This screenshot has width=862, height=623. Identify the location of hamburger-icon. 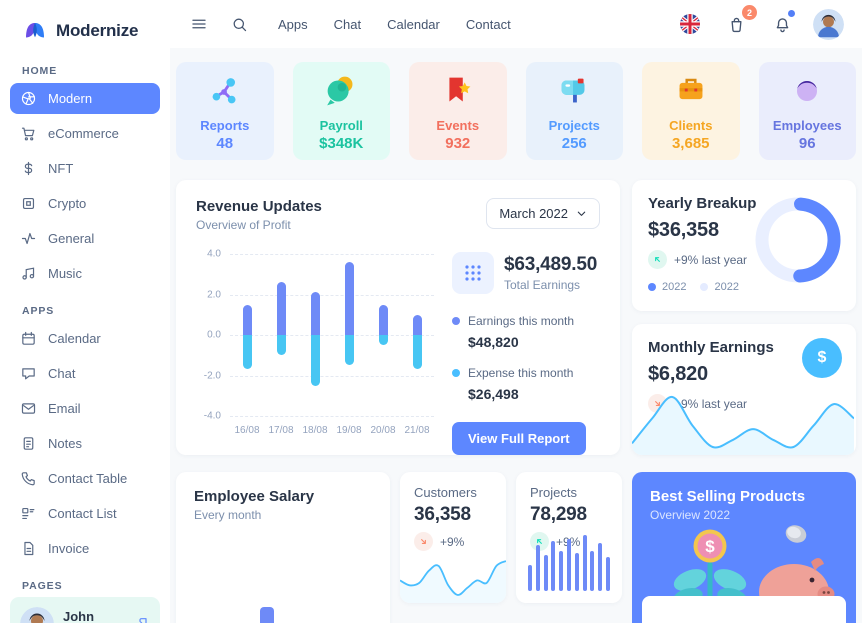
(199, 24).